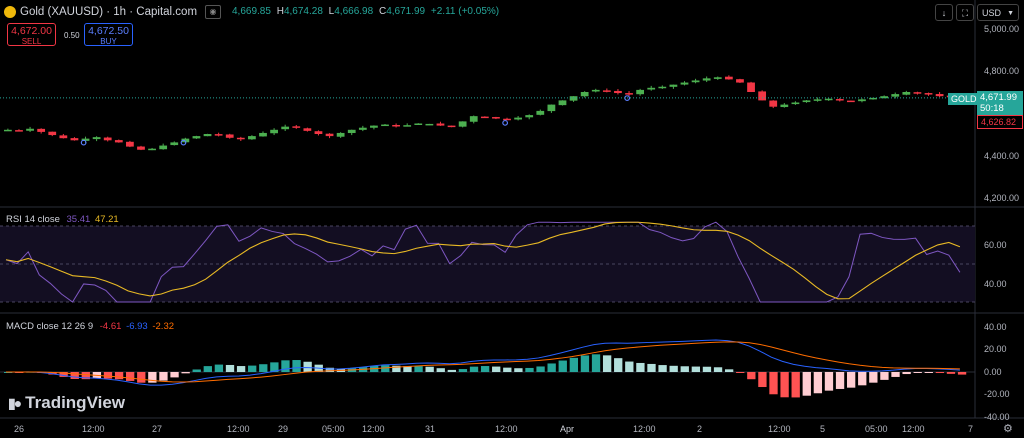  What do you see at coordinates (1000, 122) in the screenshot?
I see `low-price-tag: 4,626.82` at bounding box center [1000, 122].